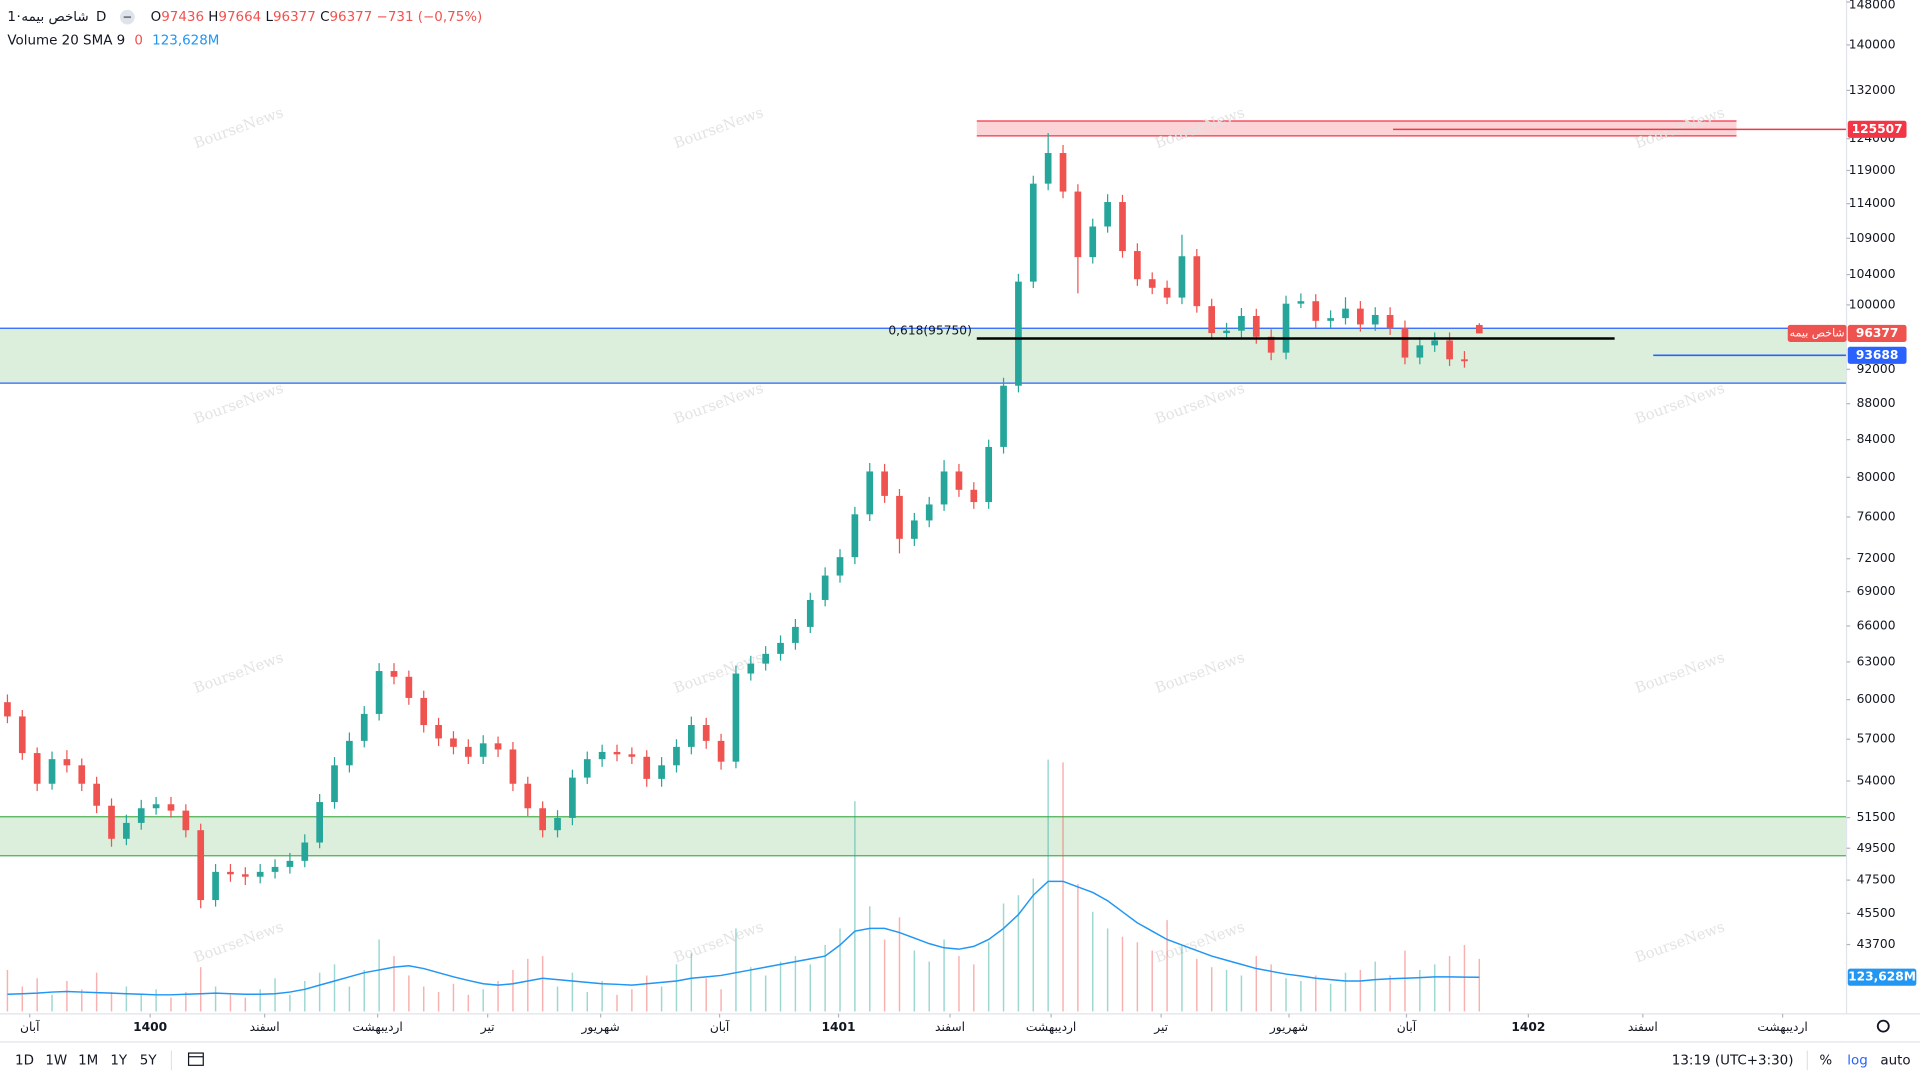 The image size is (1920, 1080). I want to click on x-tick-label: 1401, so click(838, 1027).